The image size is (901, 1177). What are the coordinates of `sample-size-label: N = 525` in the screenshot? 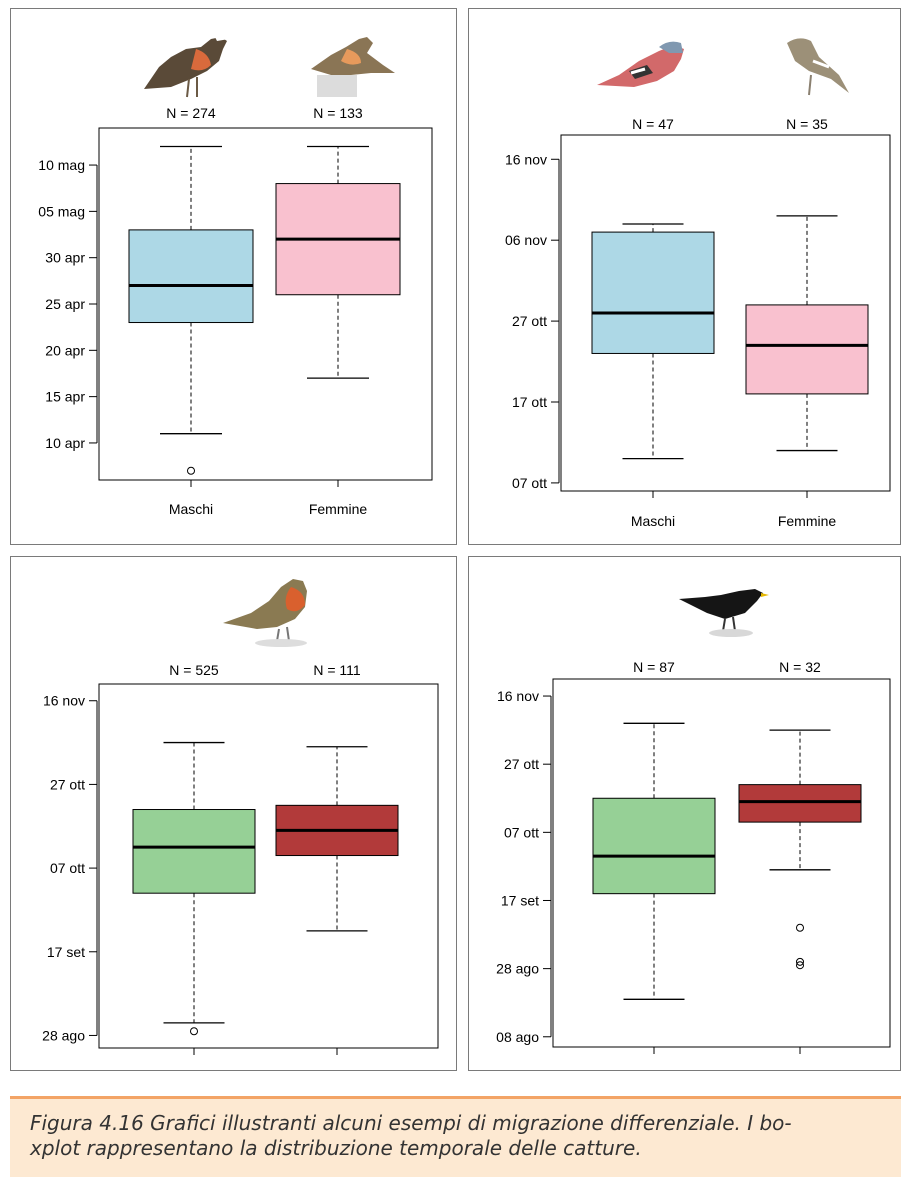 It's located at (194, 670).